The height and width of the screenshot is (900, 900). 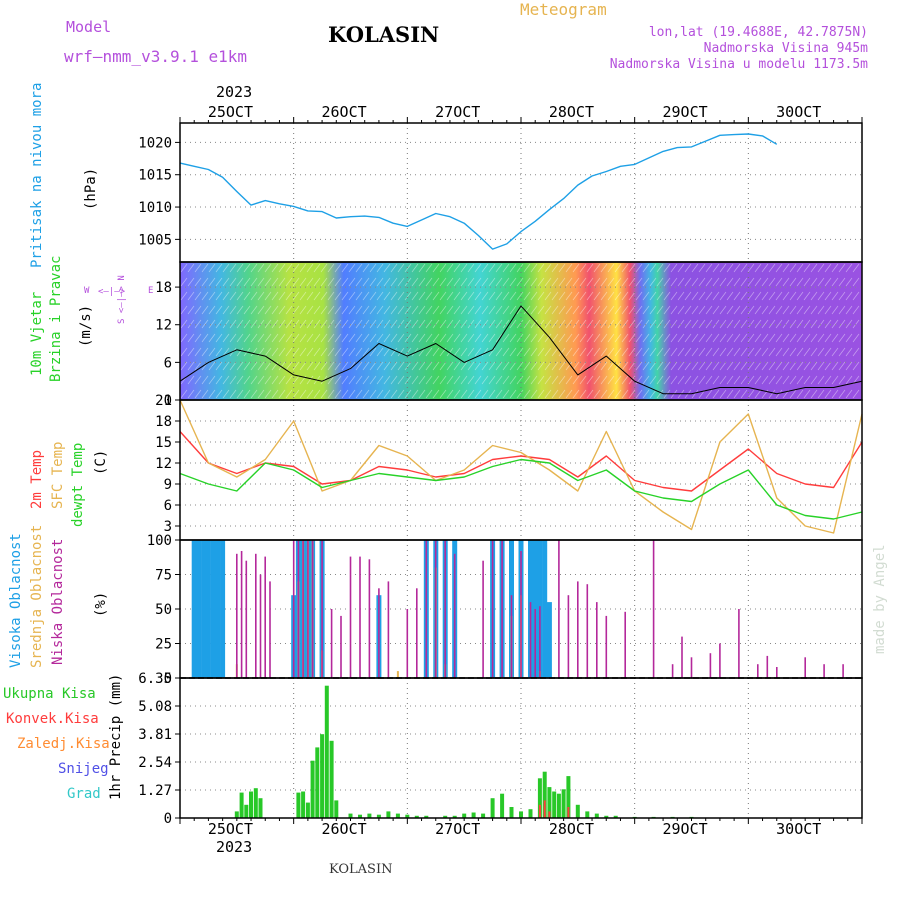 I want to click on y-tick-label: 6, so click(x=168, y=363).